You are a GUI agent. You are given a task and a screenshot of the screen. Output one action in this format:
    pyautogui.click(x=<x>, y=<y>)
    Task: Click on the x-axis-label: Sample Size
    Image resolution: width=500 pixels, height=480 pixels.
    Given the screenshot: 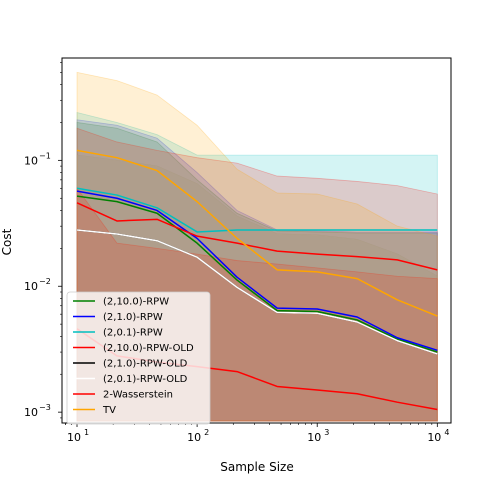 What is the action you would take?
    pyautogui.click(x=256, y=467)
    